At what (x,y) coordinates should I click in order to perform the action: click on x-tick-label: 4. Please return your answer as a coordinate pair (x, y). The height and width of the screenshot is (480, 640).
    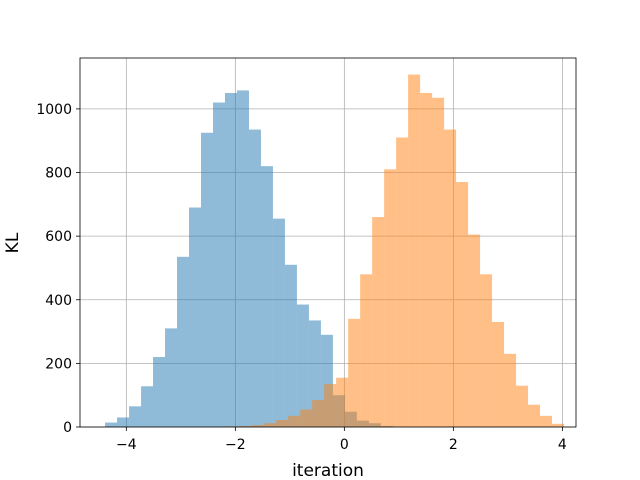
    Looking at the image, I should click on (562, 445).